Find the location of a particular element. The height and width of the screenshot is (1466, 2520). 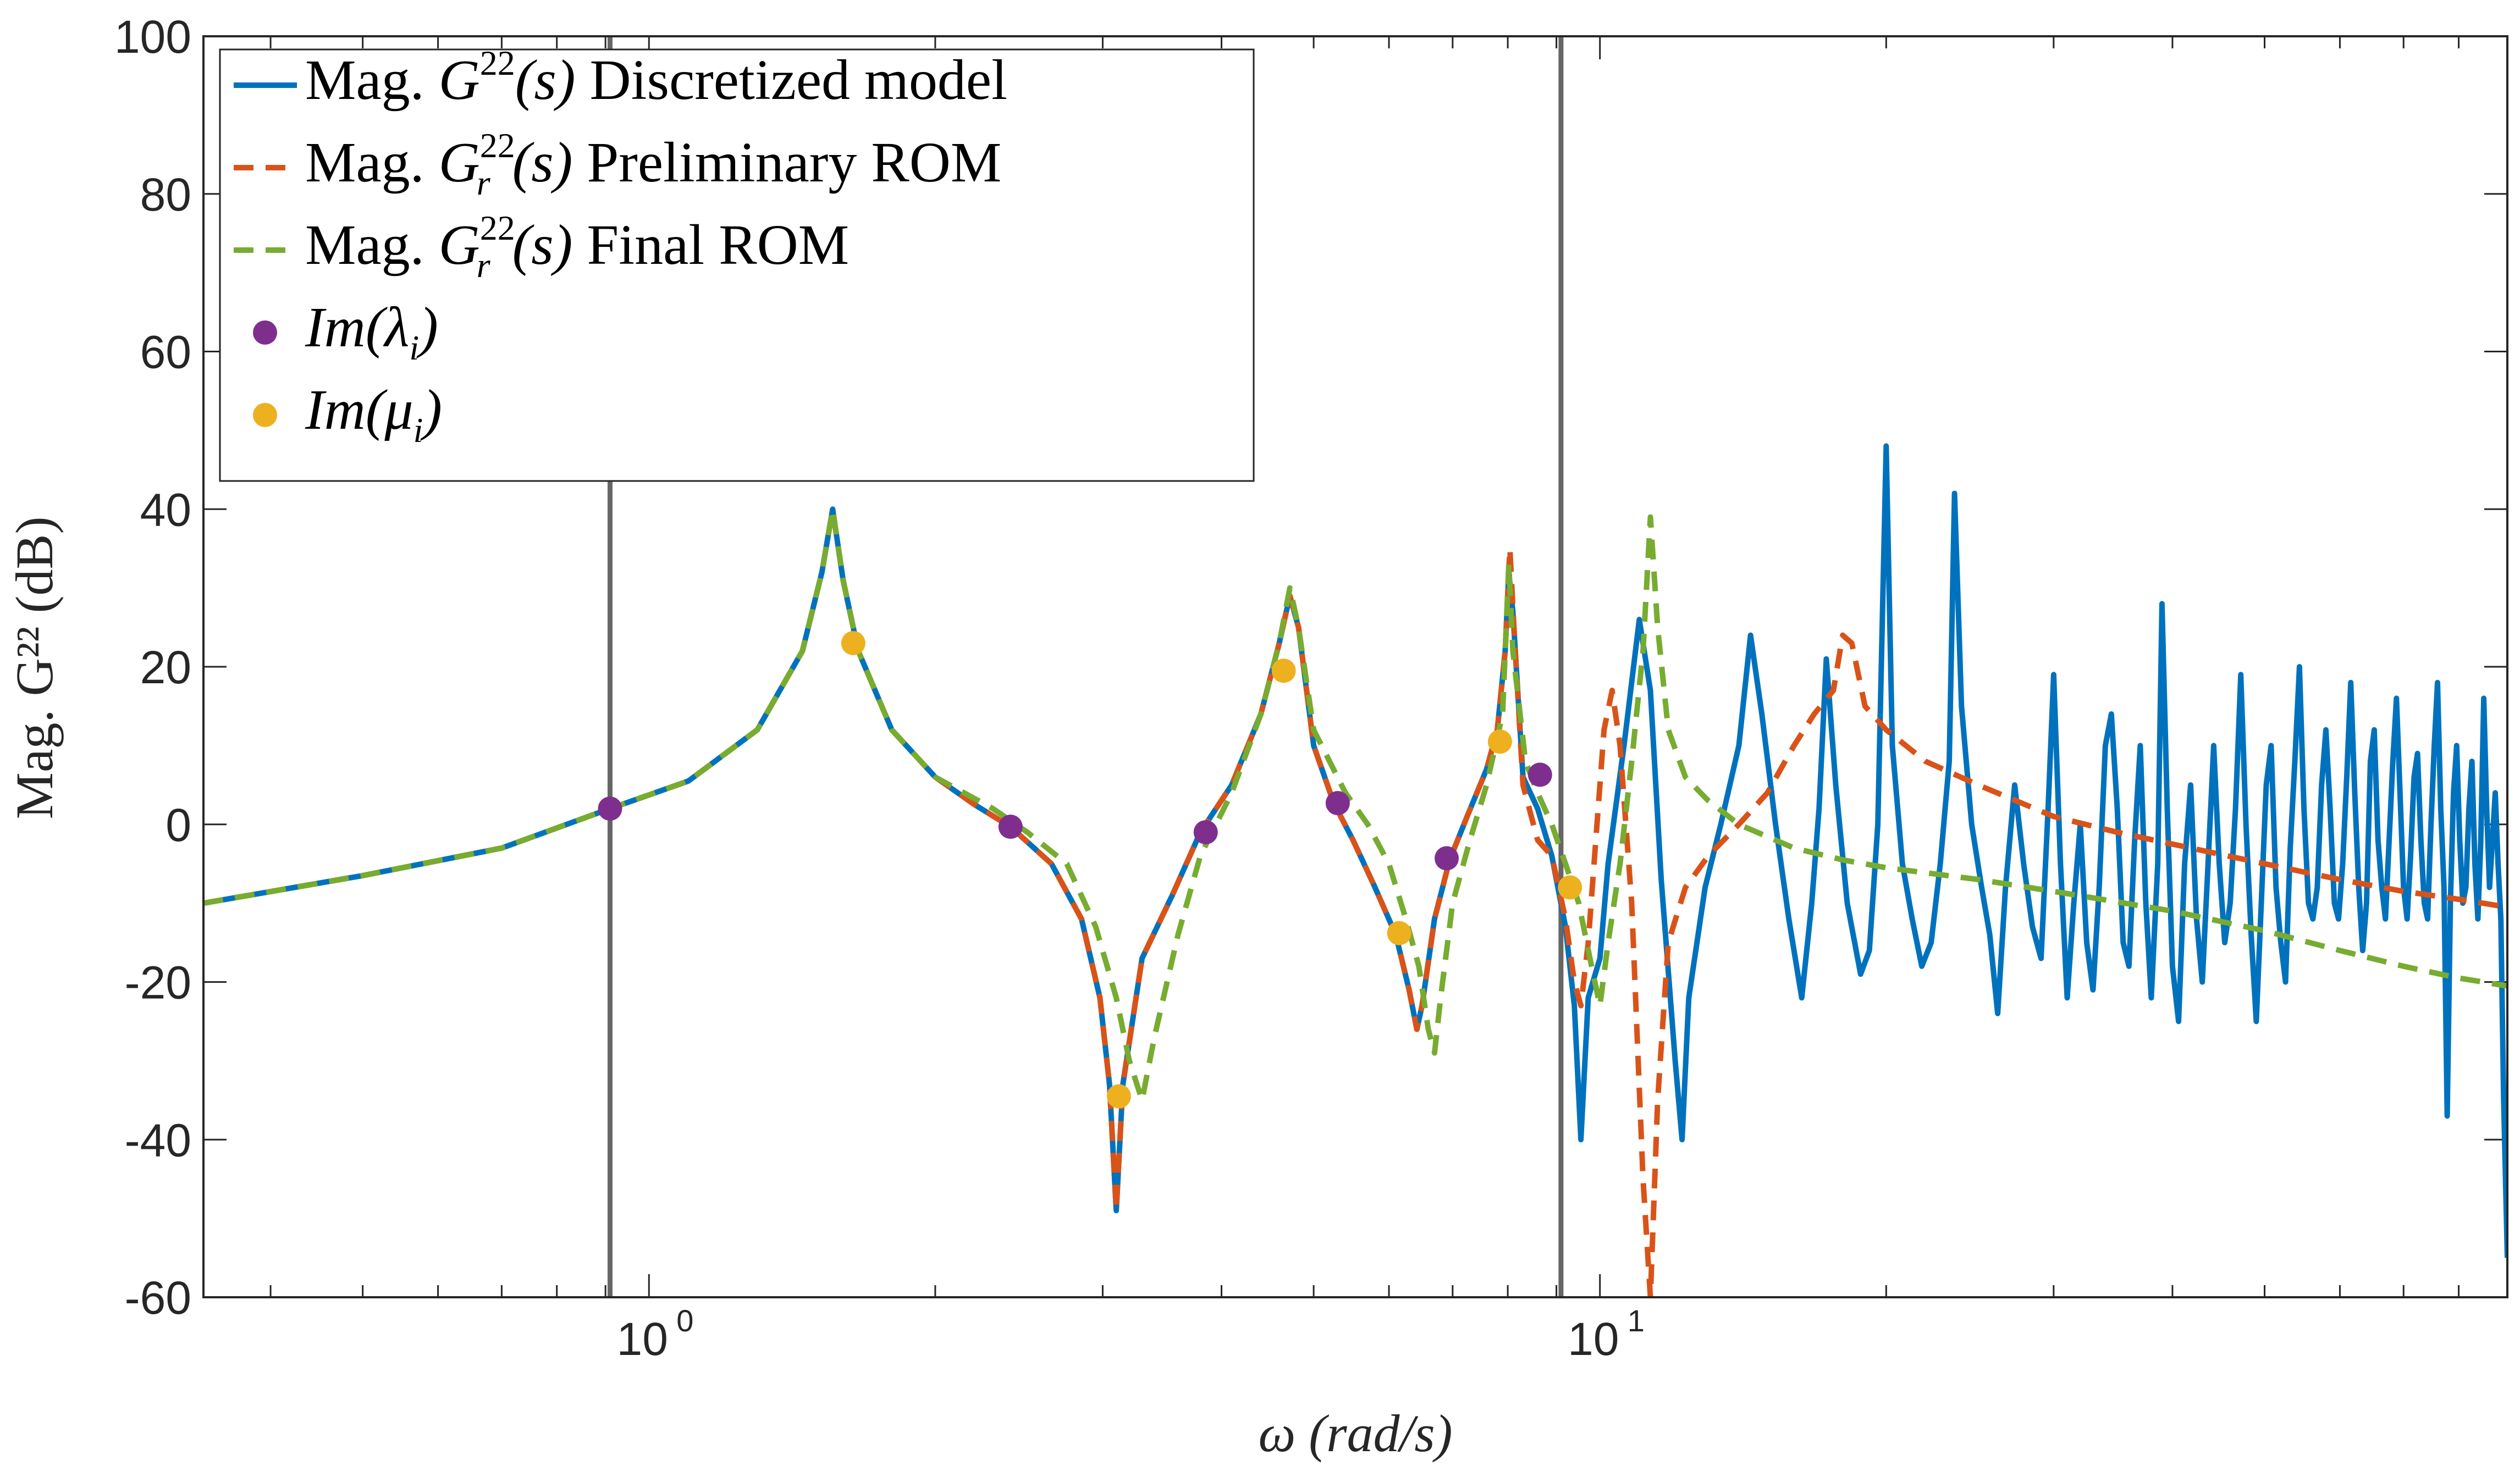

y-tick-label: 80 is located at coordinates (165, 194).